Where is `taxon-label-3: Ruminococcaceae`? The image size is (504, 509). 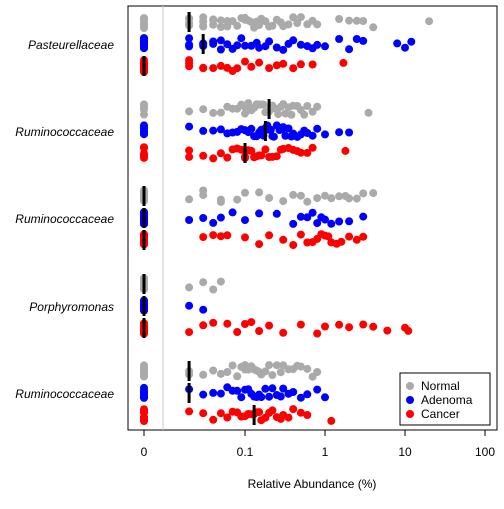 taxon-label-3: Ruminococcaceae is located at coordinates (64, 219).